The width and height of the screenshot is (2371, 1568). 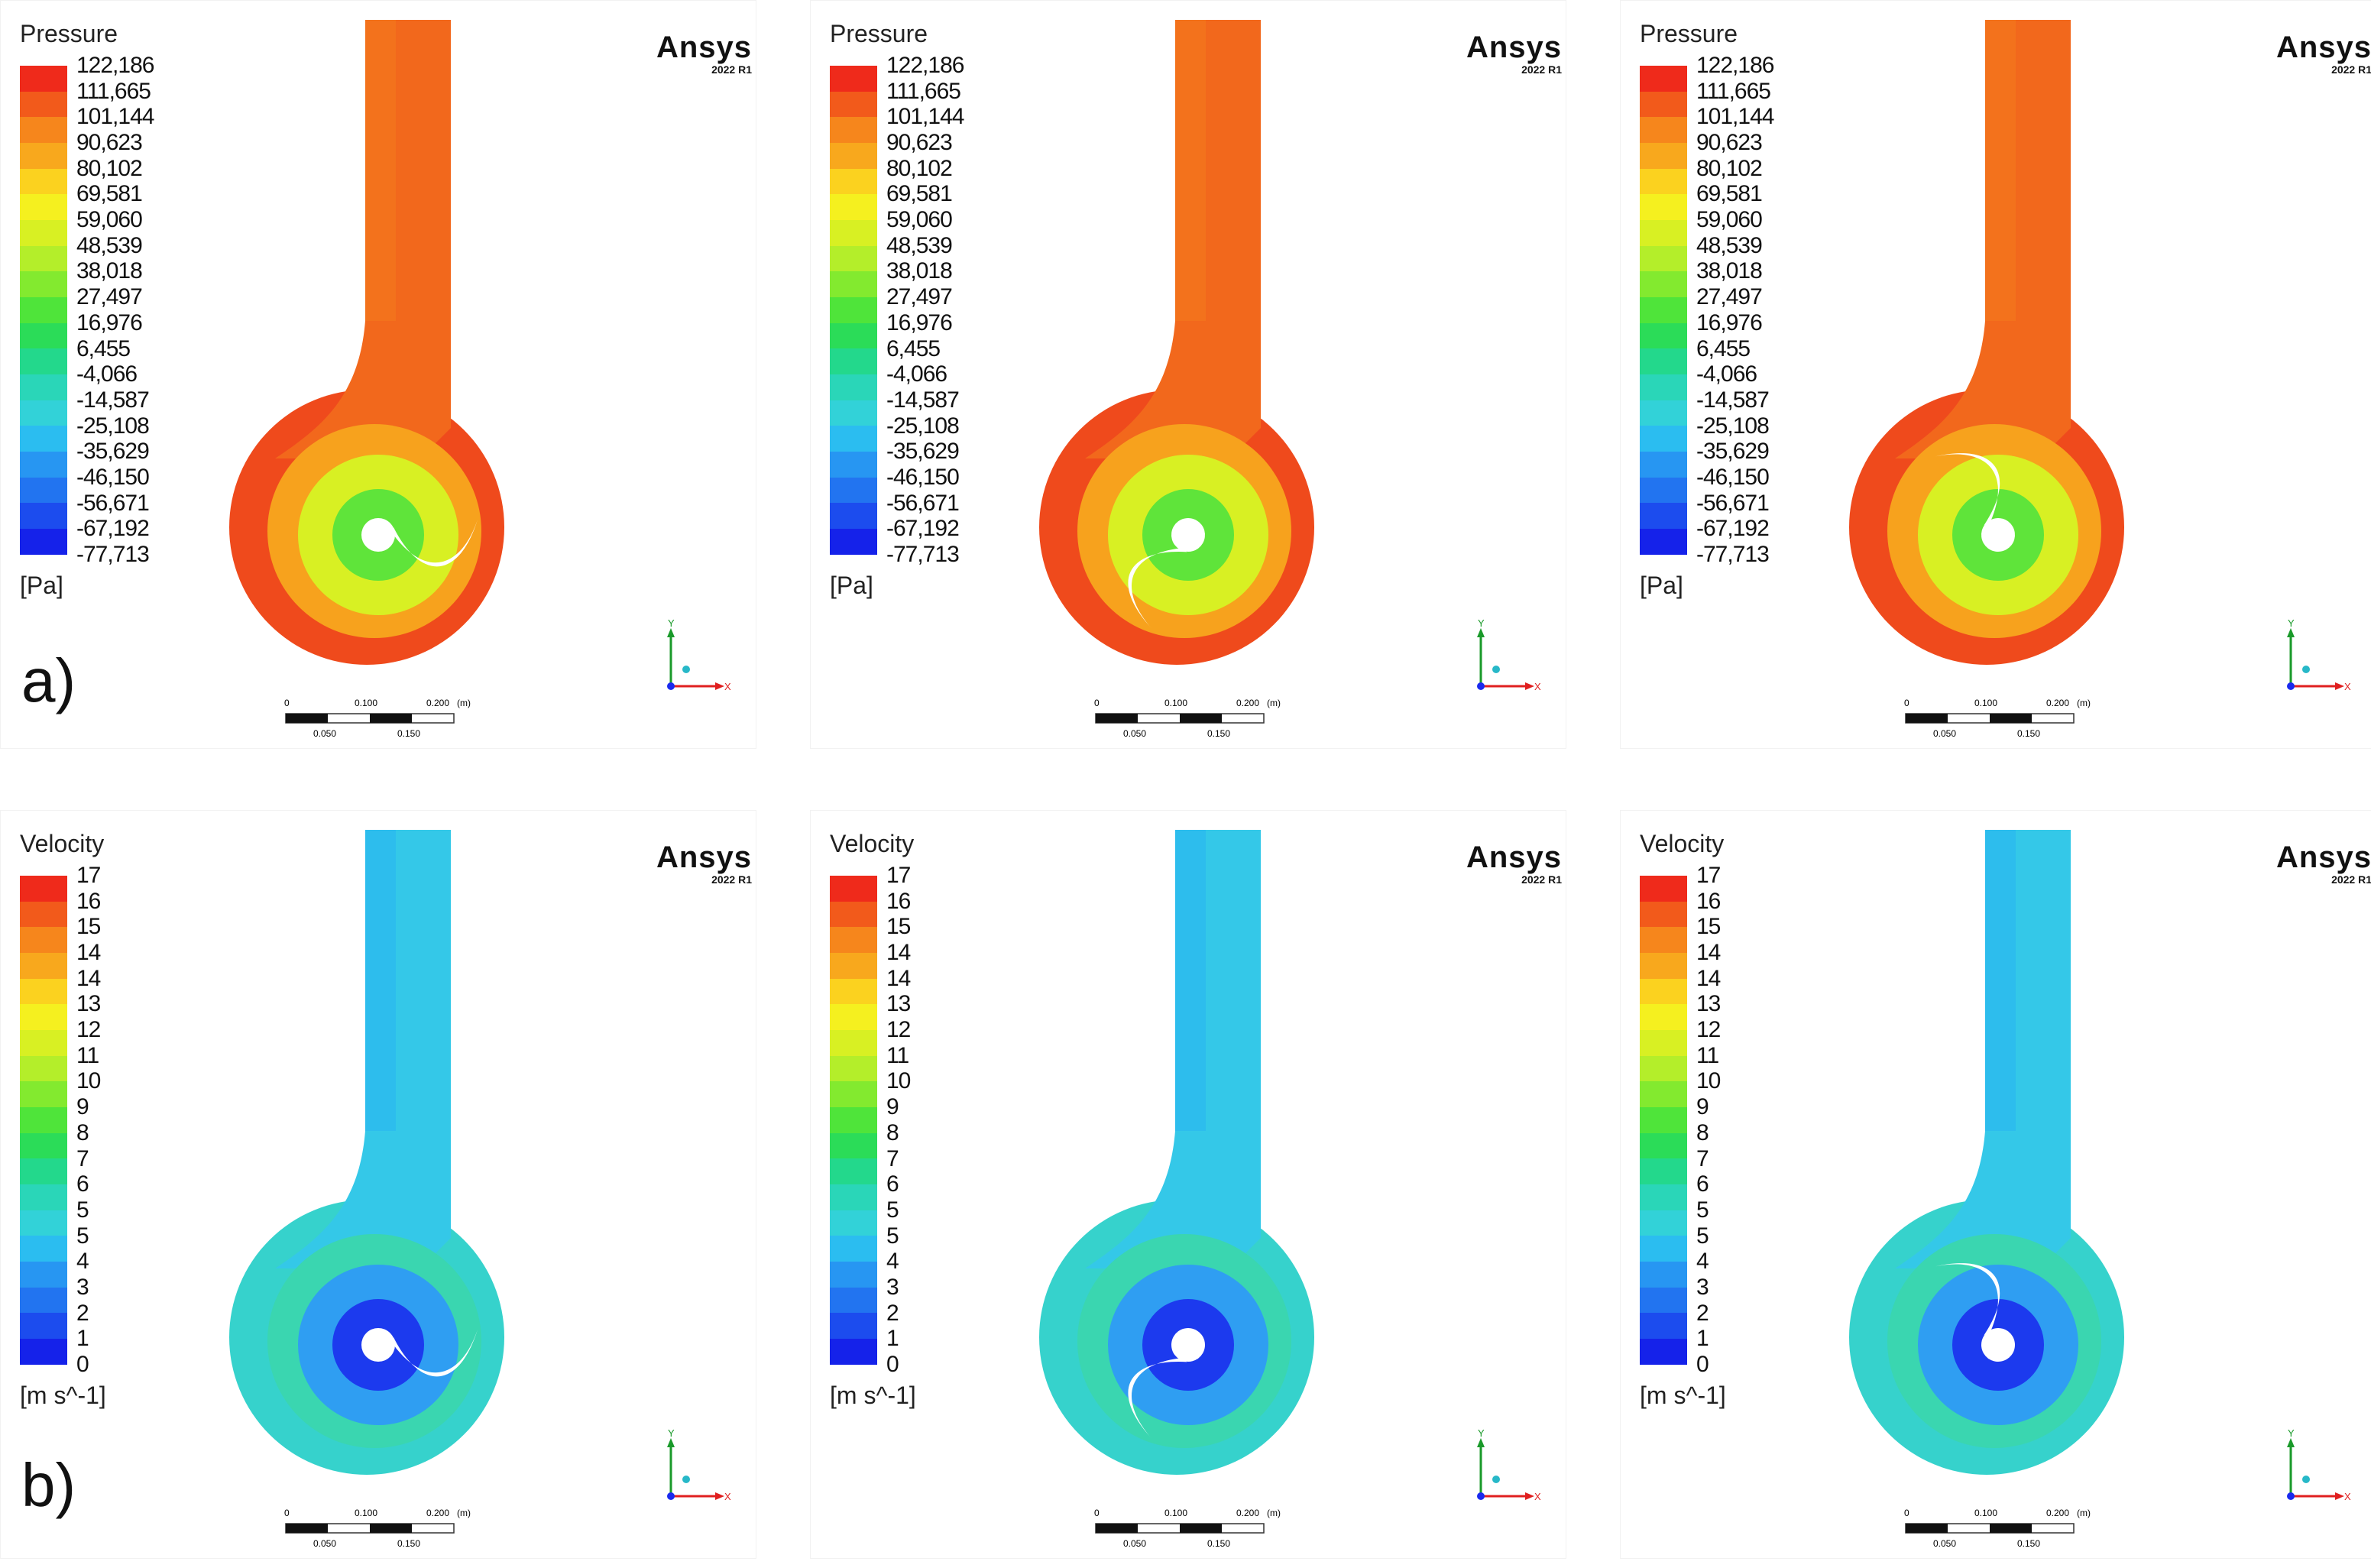 What do you see at coordinates (63, 843) in the screenshot?
I see `legend-title: Velocity` at bounding box center [63, 843].